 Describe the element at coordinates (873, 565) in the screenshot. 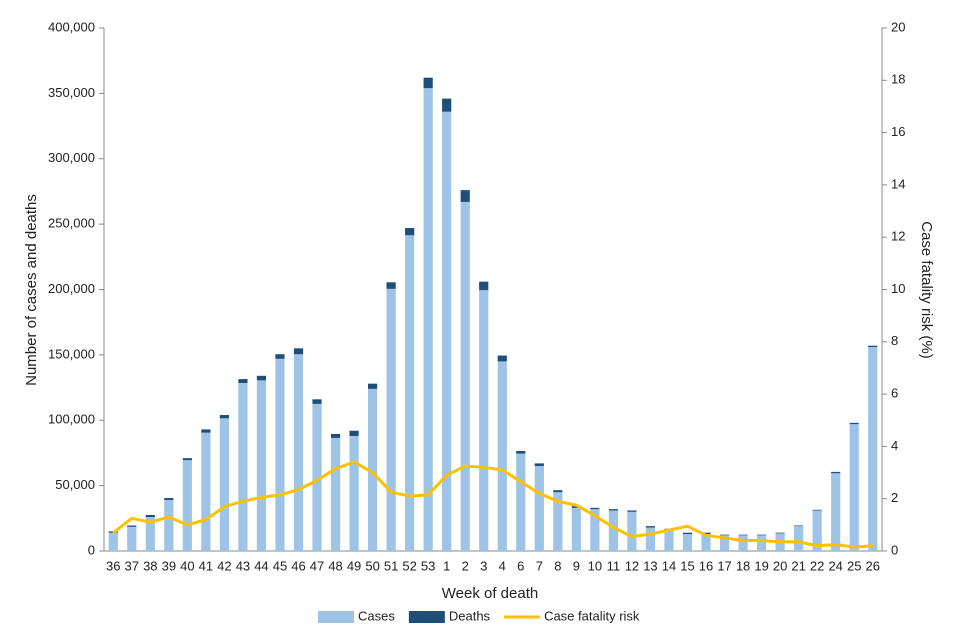

I see `x-tick-label: 26` at that location.